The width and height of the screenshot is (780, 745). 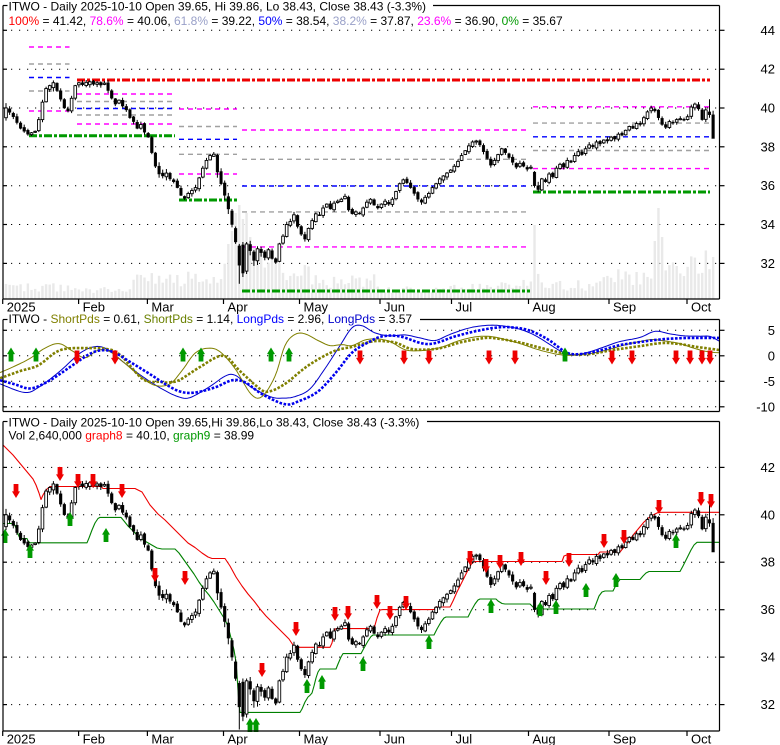 What do you see at coordinates (769, 381) in the screenshot?
I see `svg-text: -5` at bounding box center [769, 381].